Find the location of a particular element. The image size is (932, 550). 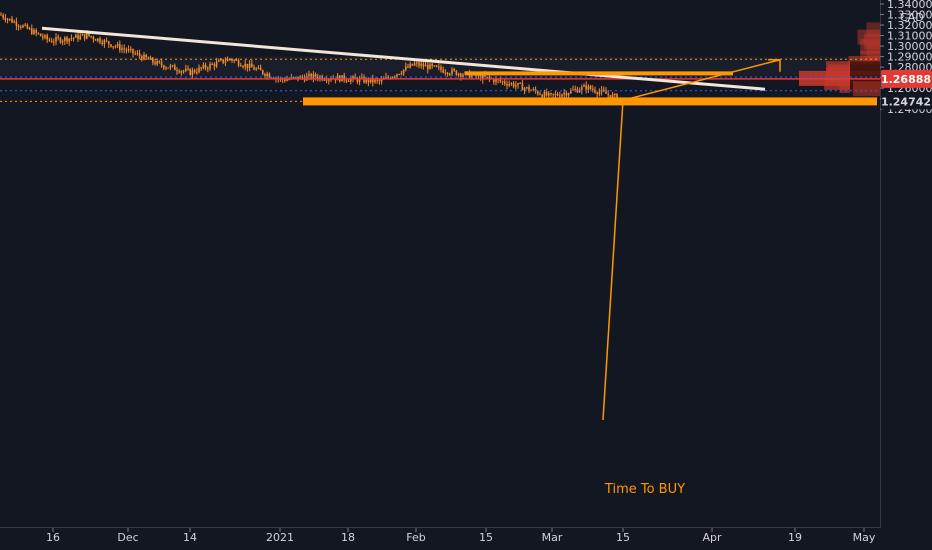

y-tick-label: 1.32000 is located at coordinates (909, 25).